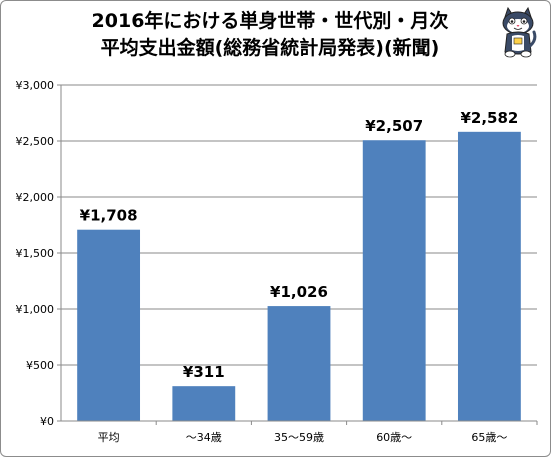 This screenshot has height=457, width=551. What do you see at coordinates (109, 216) in the screenshot?
I see `data-label: ¥1,708` at bounding box center [109, 216].